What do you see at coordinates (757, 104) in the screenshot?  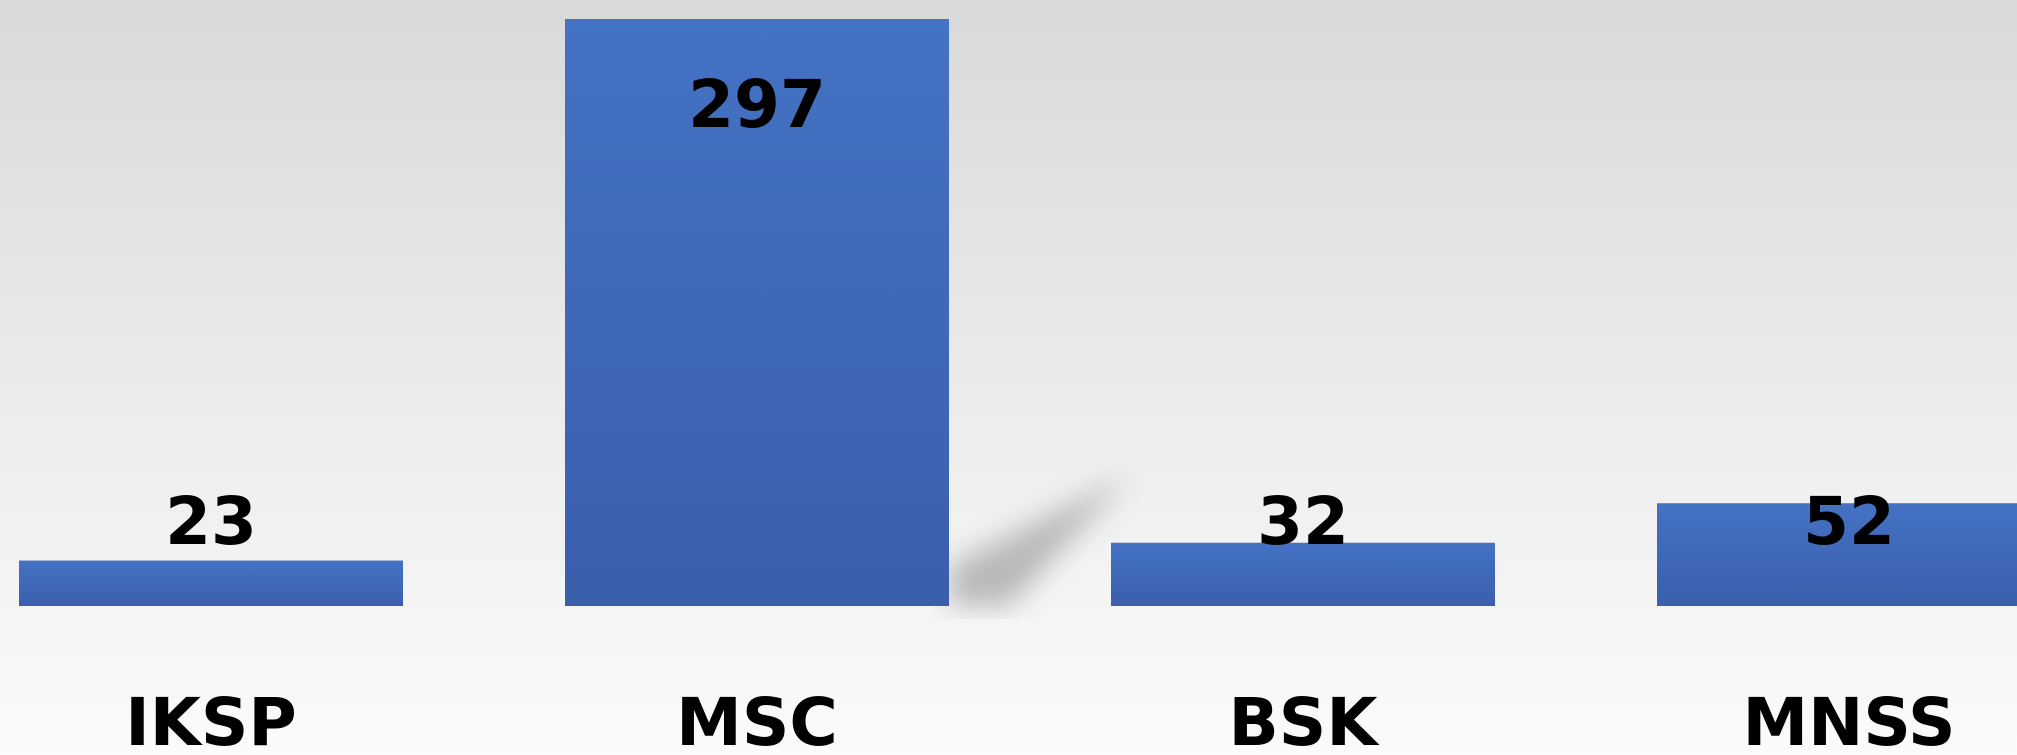 I see `data-label: 297` at bounding box center [757, 104].